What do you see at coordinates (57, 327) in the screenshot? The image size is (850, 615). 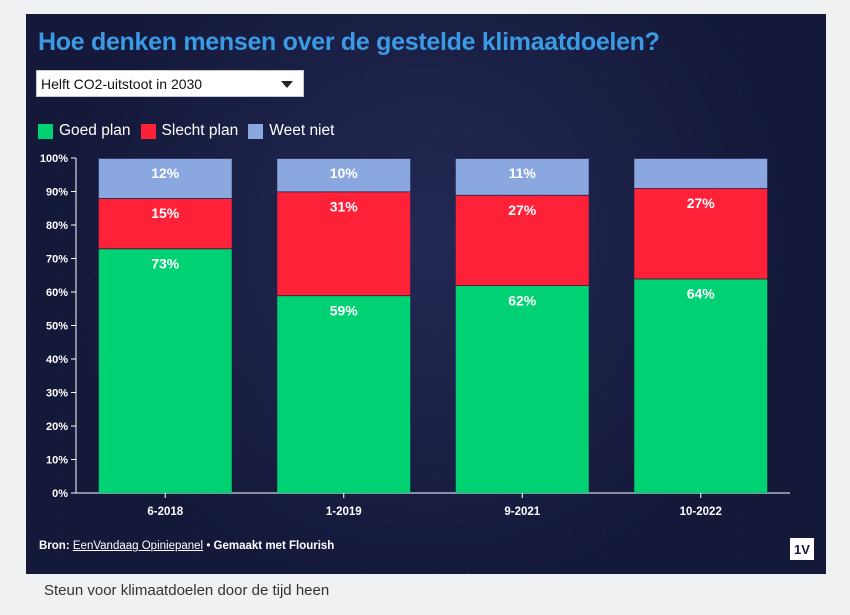 I see `y-tick-label: 50%` at bounding box center [57, 327].